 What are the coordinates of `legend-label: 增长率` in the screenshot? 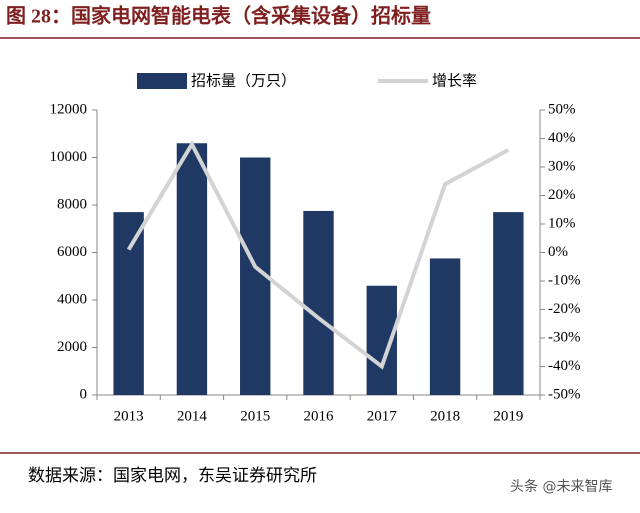 It's located at (454, 80).